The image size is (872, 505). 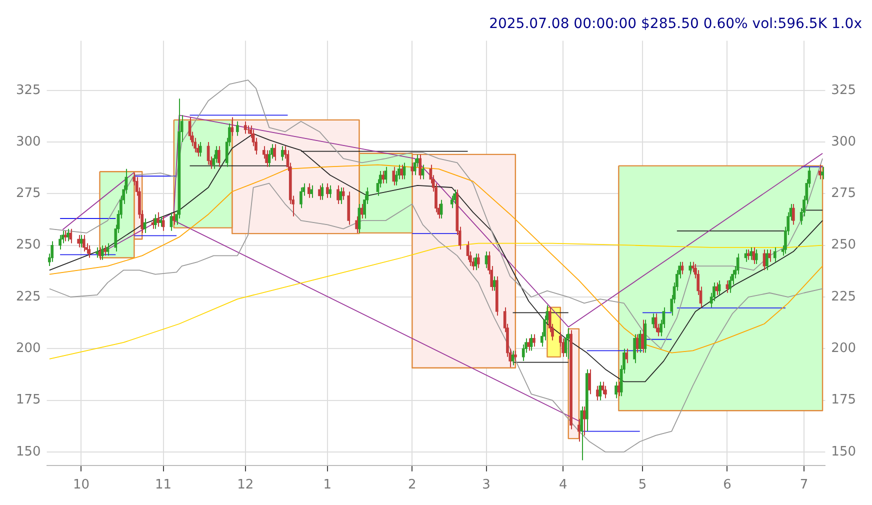 What do you see at coordinates (412, 485) in the screenshot?
I see `x-tick-label: 2` at bounding box center [412, 485].